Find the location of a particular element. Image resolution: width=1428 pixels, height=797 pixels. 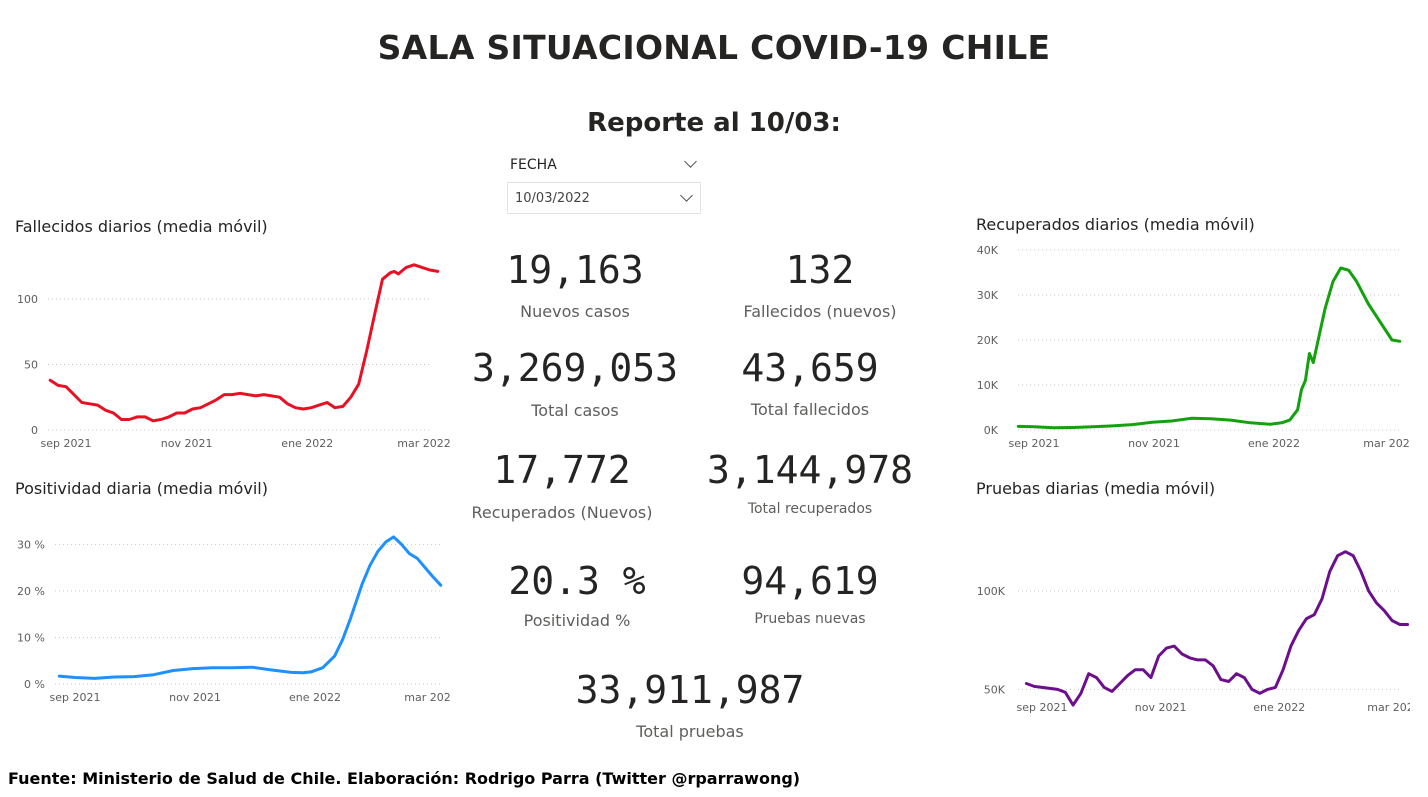

kpi-nuevos-casos-label: Nuevos casos is located at coordinates (575, 311).